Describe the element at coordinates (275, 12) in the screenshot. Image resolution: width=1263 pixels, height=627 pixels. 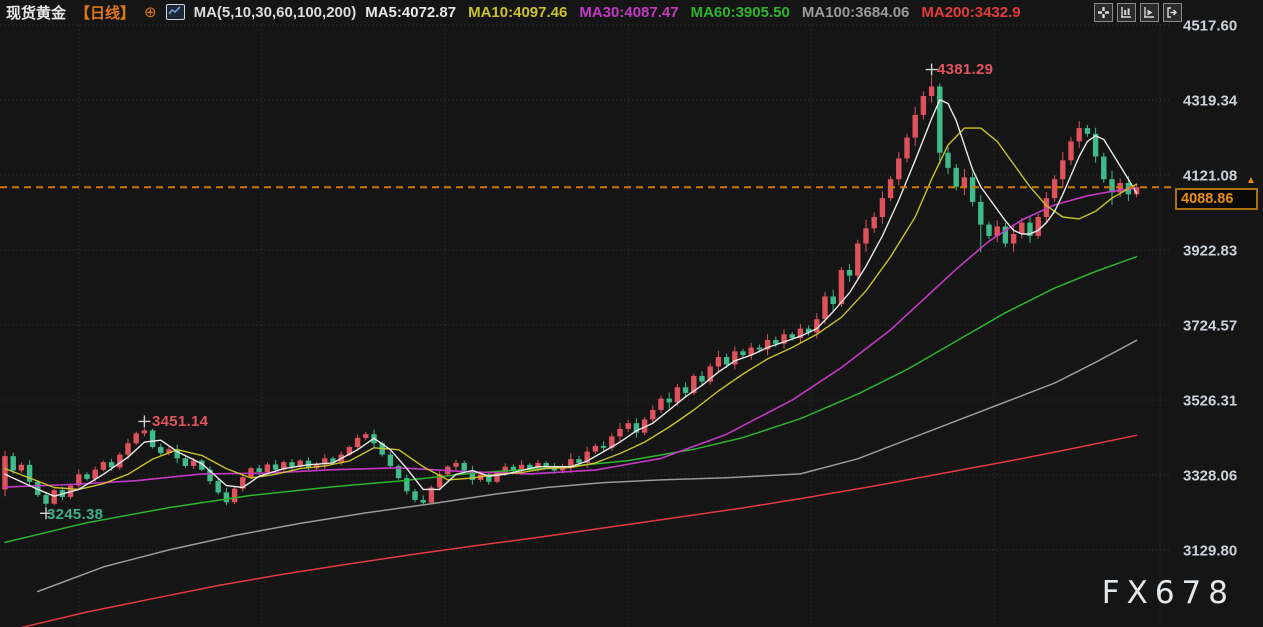
I see `ma-group-label: MA(5,10,30,60,100,200)` at that location.